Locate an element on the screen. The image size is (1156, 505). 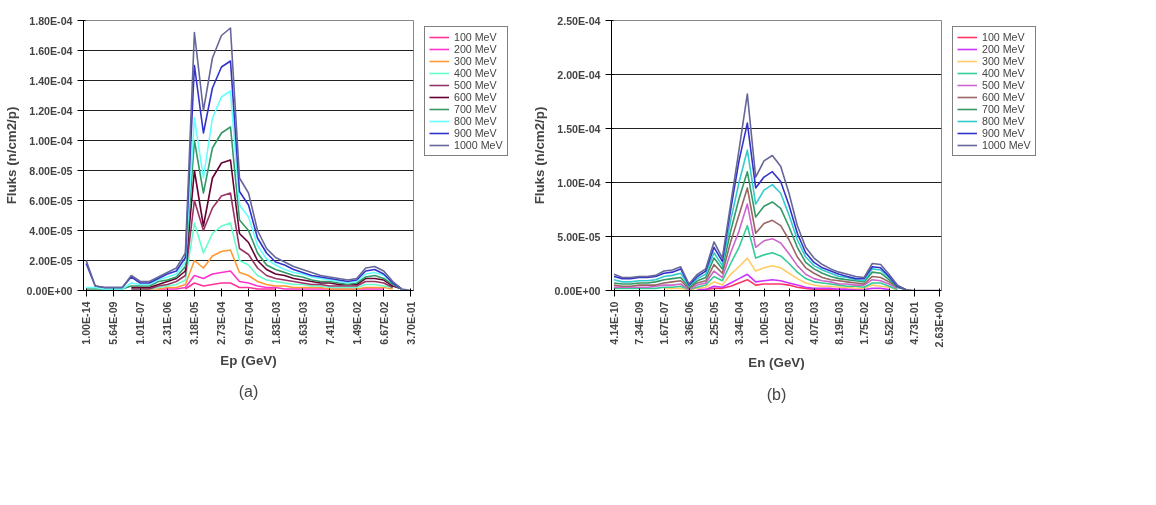
y-tick-label: 1.80E-04 is located at coordinates (51, 20).